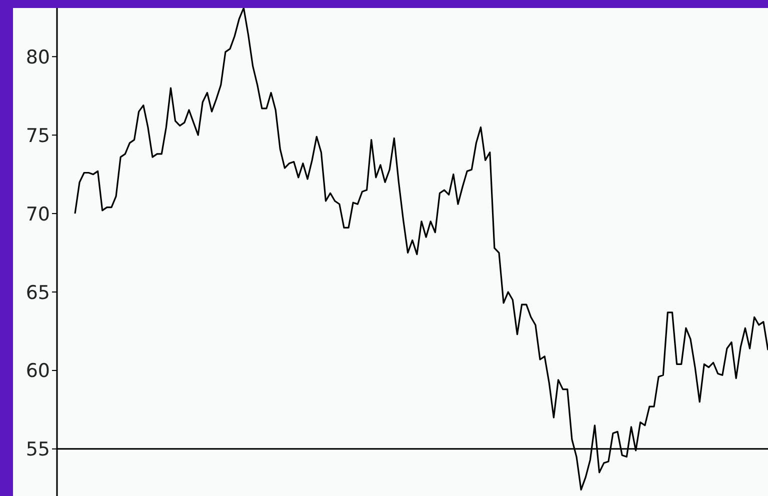 Image resolution: width=768 pixels, height=496 pixels. I want to click on y-tick-label: 75, so click(38, 135).